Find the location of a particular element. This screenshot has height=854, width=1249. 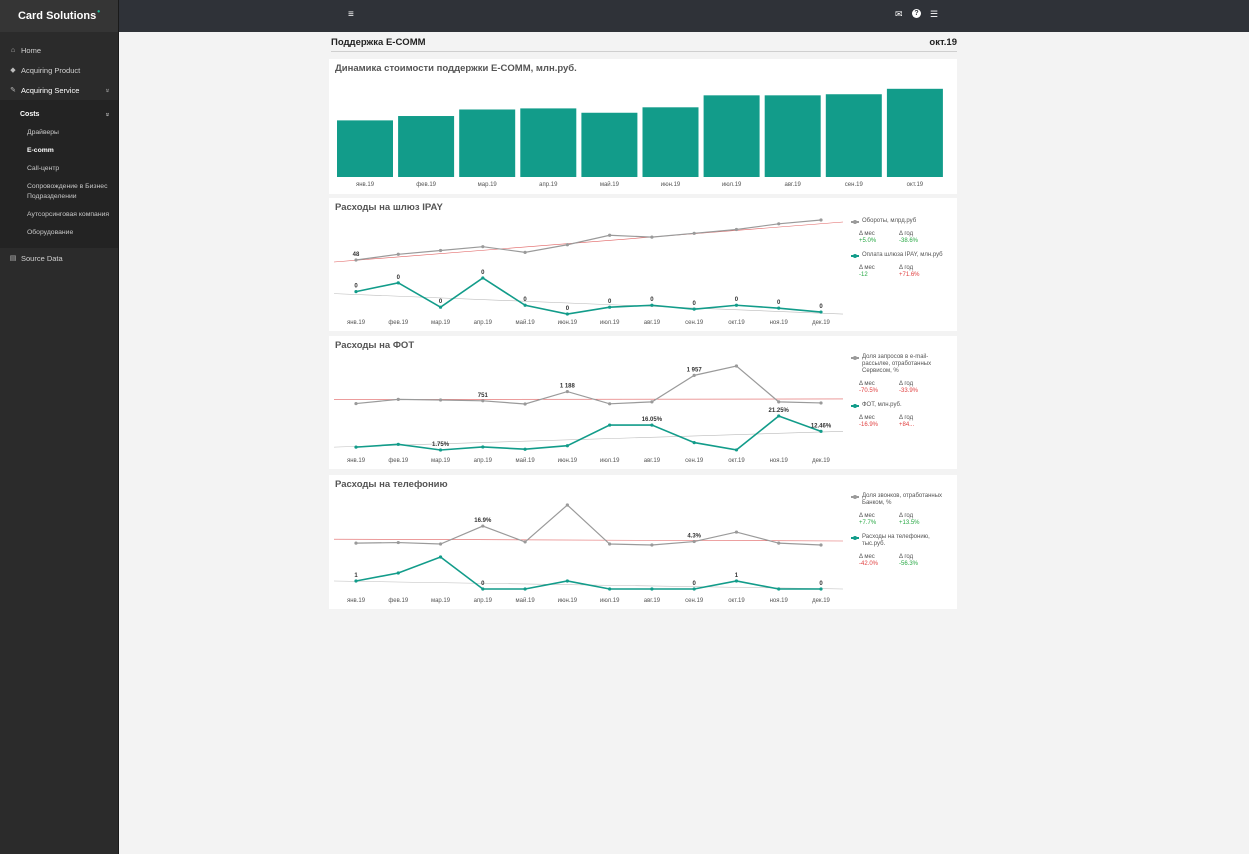

sidebar-item-label: Acquiring Product is located at coordinates (51, 70).